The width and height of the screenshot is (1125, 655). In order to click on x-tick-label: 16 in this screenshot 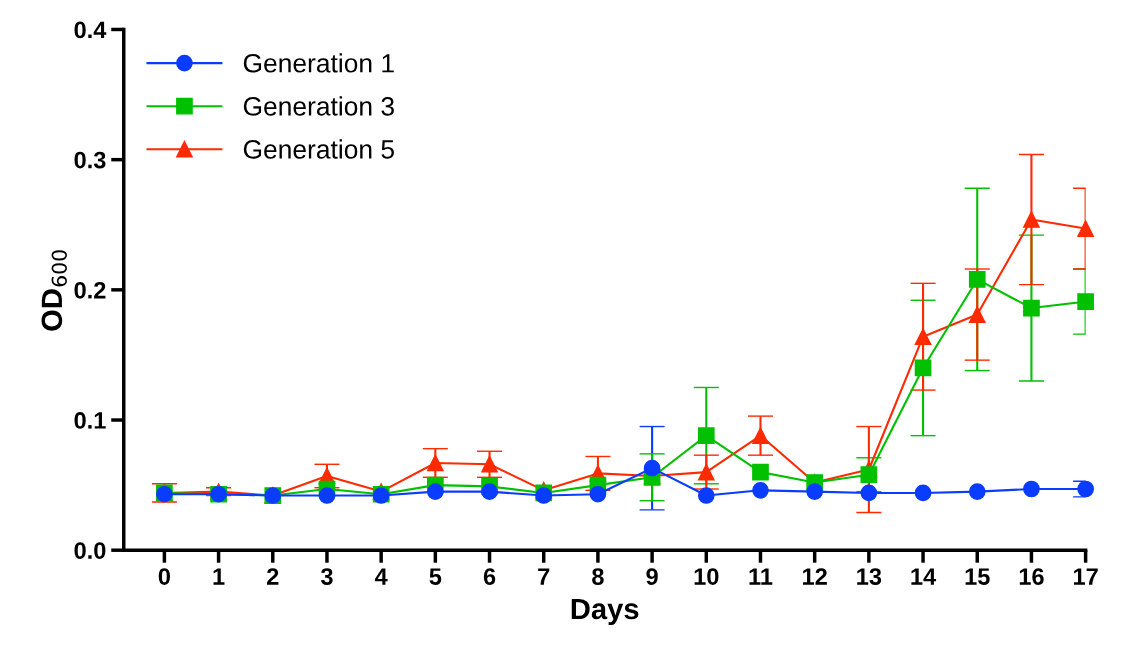, I will do `click(1031, 576)`.